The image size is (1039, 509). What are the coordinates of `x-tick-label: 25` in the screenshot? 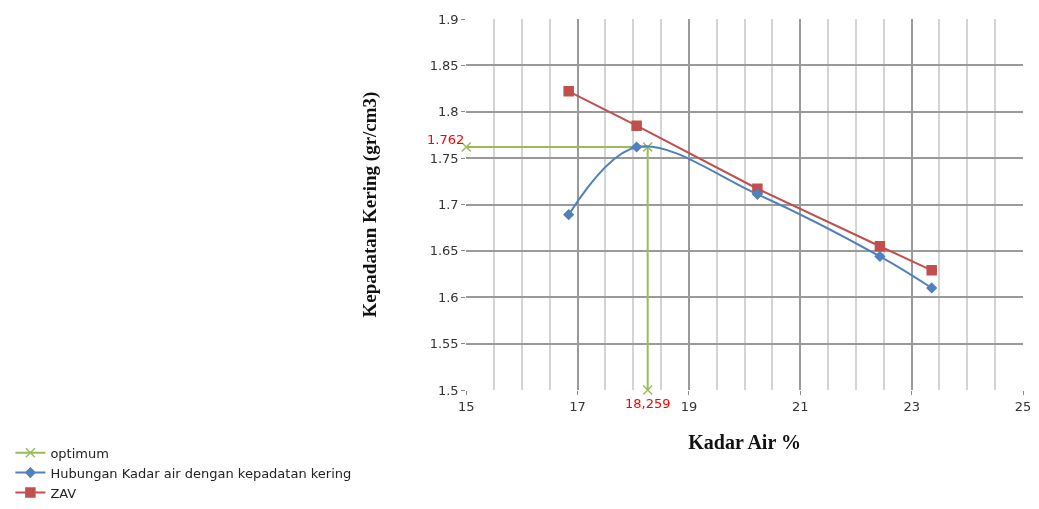 It's located at (1023, 406).